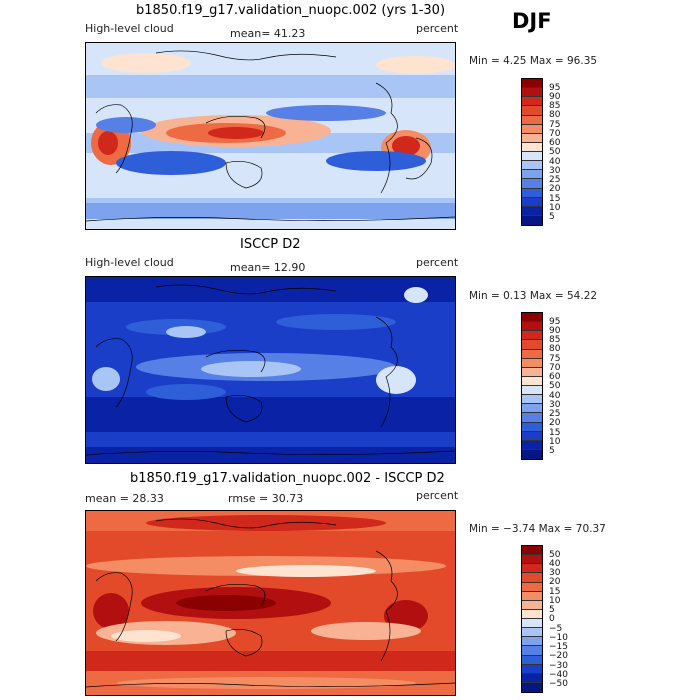 This screenshot has width=700, height=700. Describe the element at coordinates (533, 296) in the screenshot. I see `panel-2-min-max: Min = 0.13 Max = 54.22` at that location.